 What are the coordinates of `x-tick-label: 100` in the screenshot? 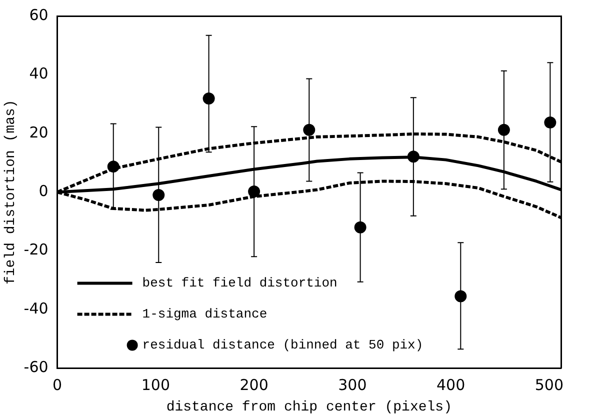 It's located at (155, 385).